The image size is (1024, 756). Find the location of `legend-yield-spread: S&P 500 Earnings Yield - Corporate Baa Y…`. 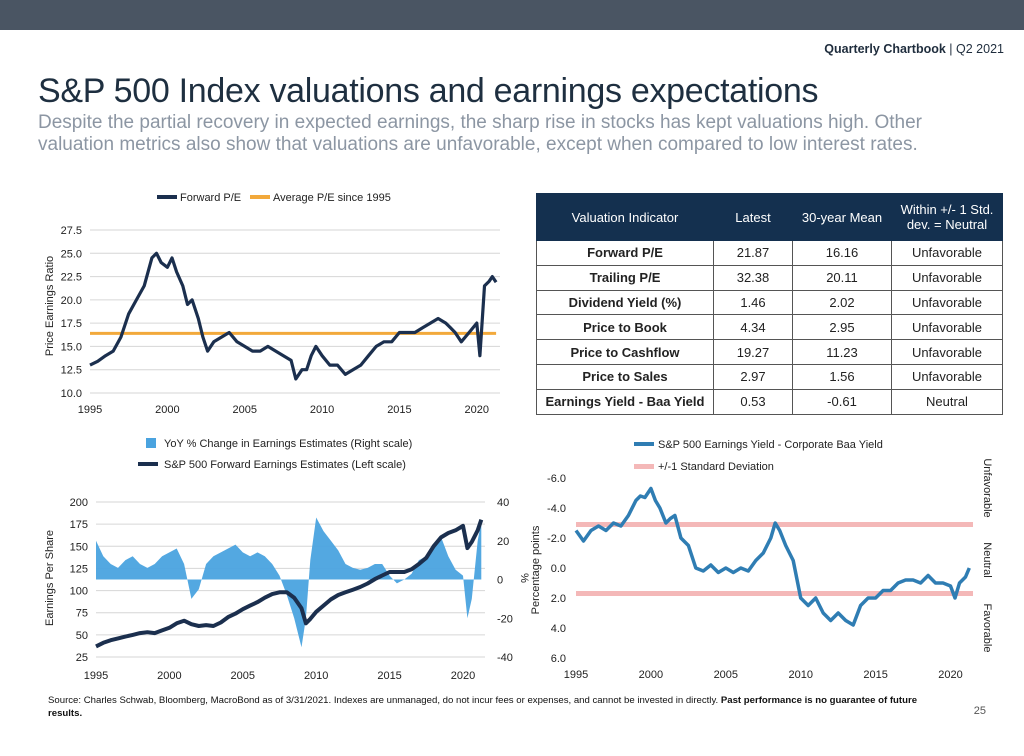

legend-yield-spread: S&P 500 Earnings Yield - Corporate Baa Y… is located at coordinates (770, 445).